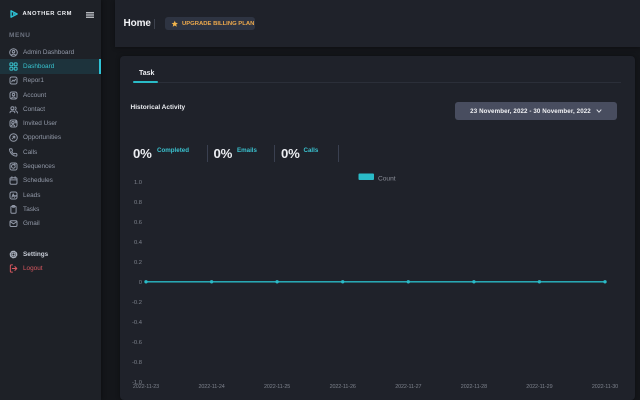 The height and width of the screenshot is (400, 640). I want to click on svg-text: Count, so click(387, 178).